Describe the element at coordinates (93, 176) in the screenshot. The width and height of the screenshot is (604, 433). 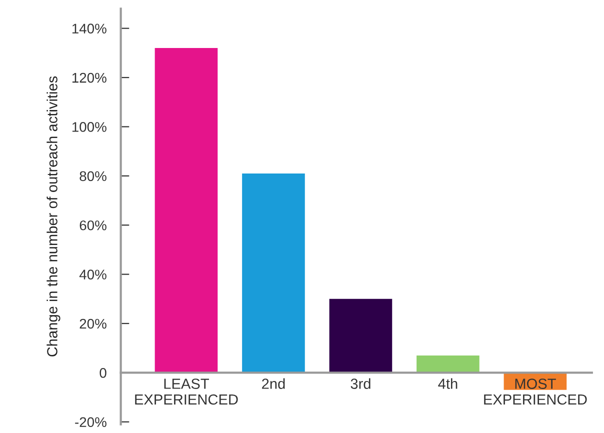
I see `y-tick-label: 80%` at that location.